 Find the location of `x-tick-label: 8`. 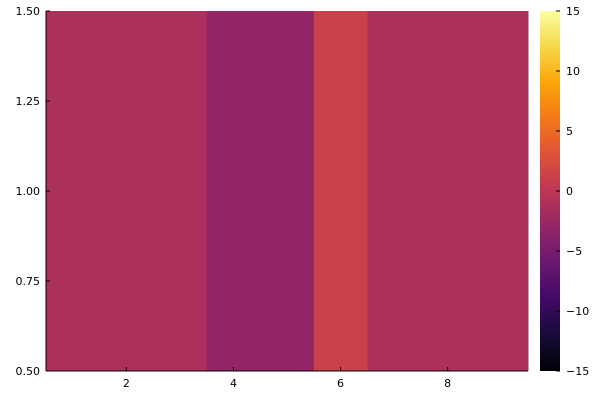

x-tick-label: 8 is located at coordinates (447, 383).